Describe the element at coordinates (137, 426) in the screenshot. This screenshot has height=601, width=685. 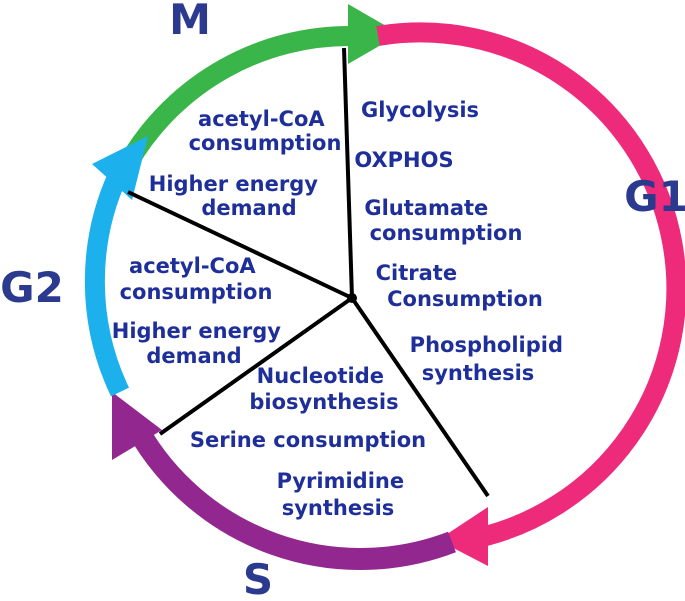
I see `s-phase-arrowhead` at that location.